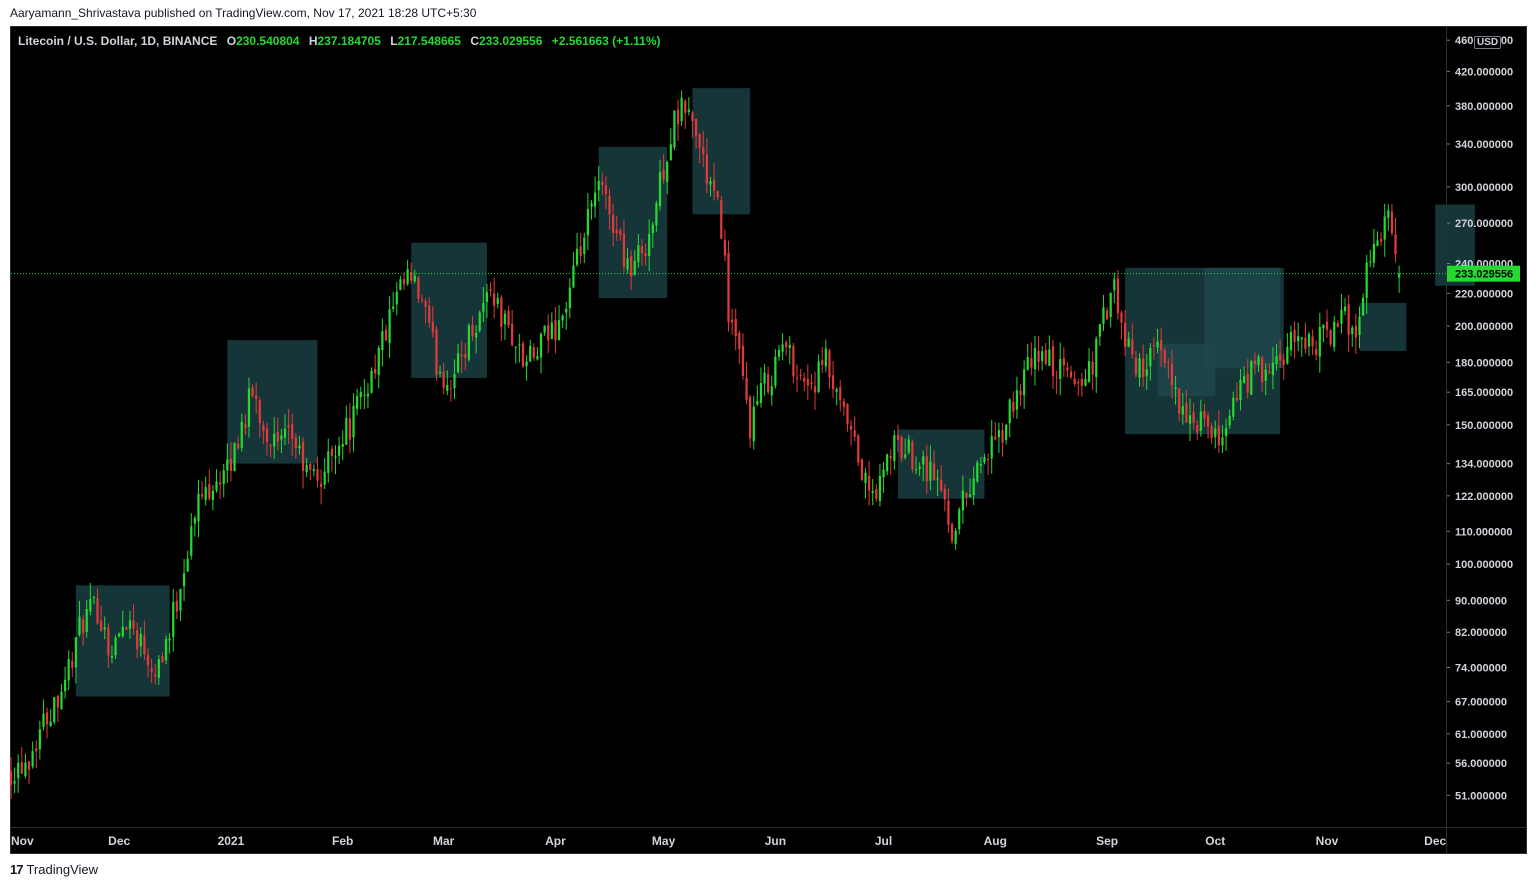  I want to click on time-axis, so click(728, 840).